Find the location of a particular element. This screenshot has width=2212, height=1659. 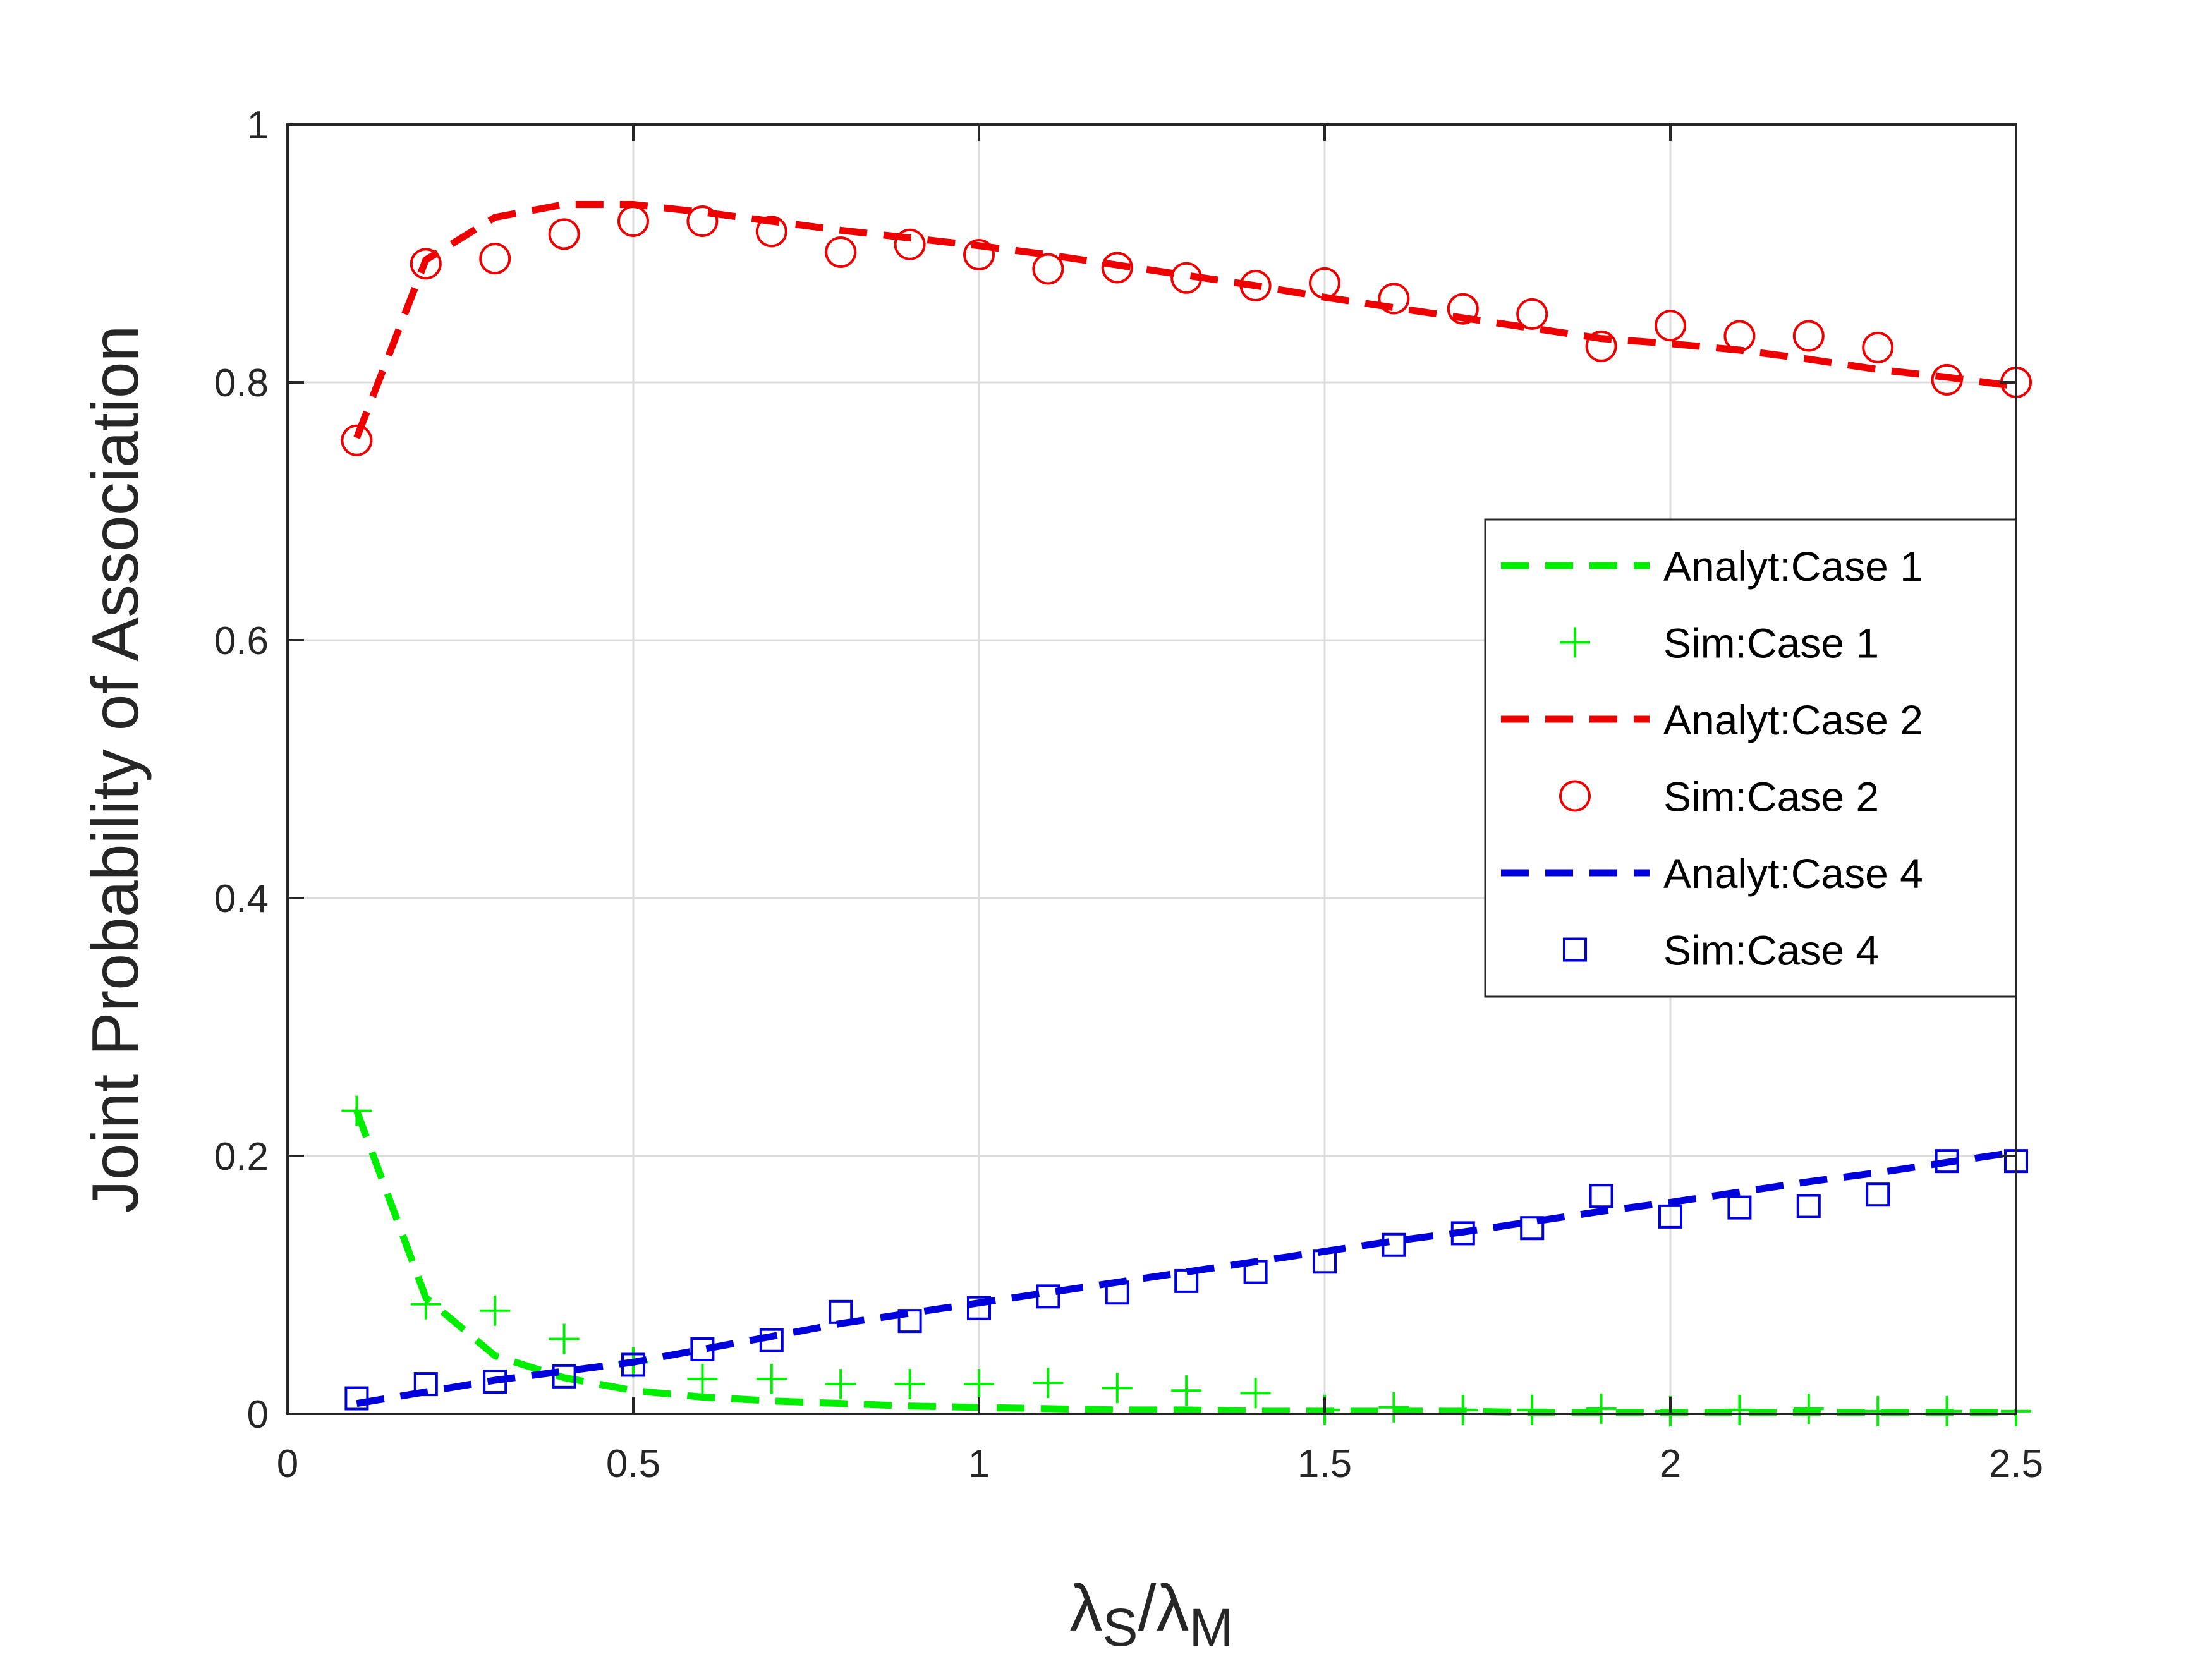

y-tick-label: 0.8 is located at coordinates (241, 383).